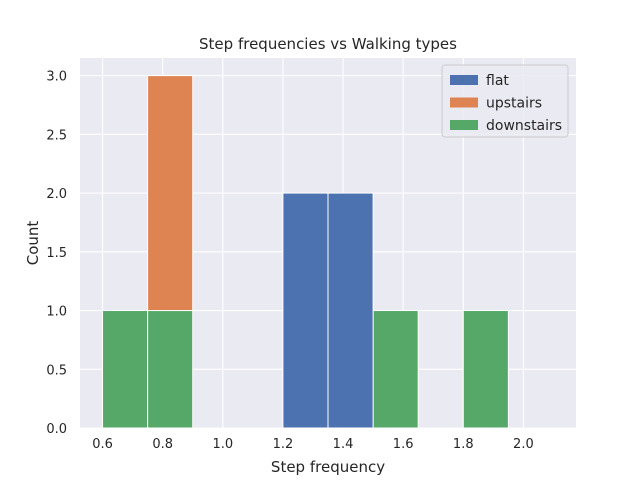 The height and width of the screenshot is (480, 640). I want to click on x-tick-label: 1.8, so click(463, 444).